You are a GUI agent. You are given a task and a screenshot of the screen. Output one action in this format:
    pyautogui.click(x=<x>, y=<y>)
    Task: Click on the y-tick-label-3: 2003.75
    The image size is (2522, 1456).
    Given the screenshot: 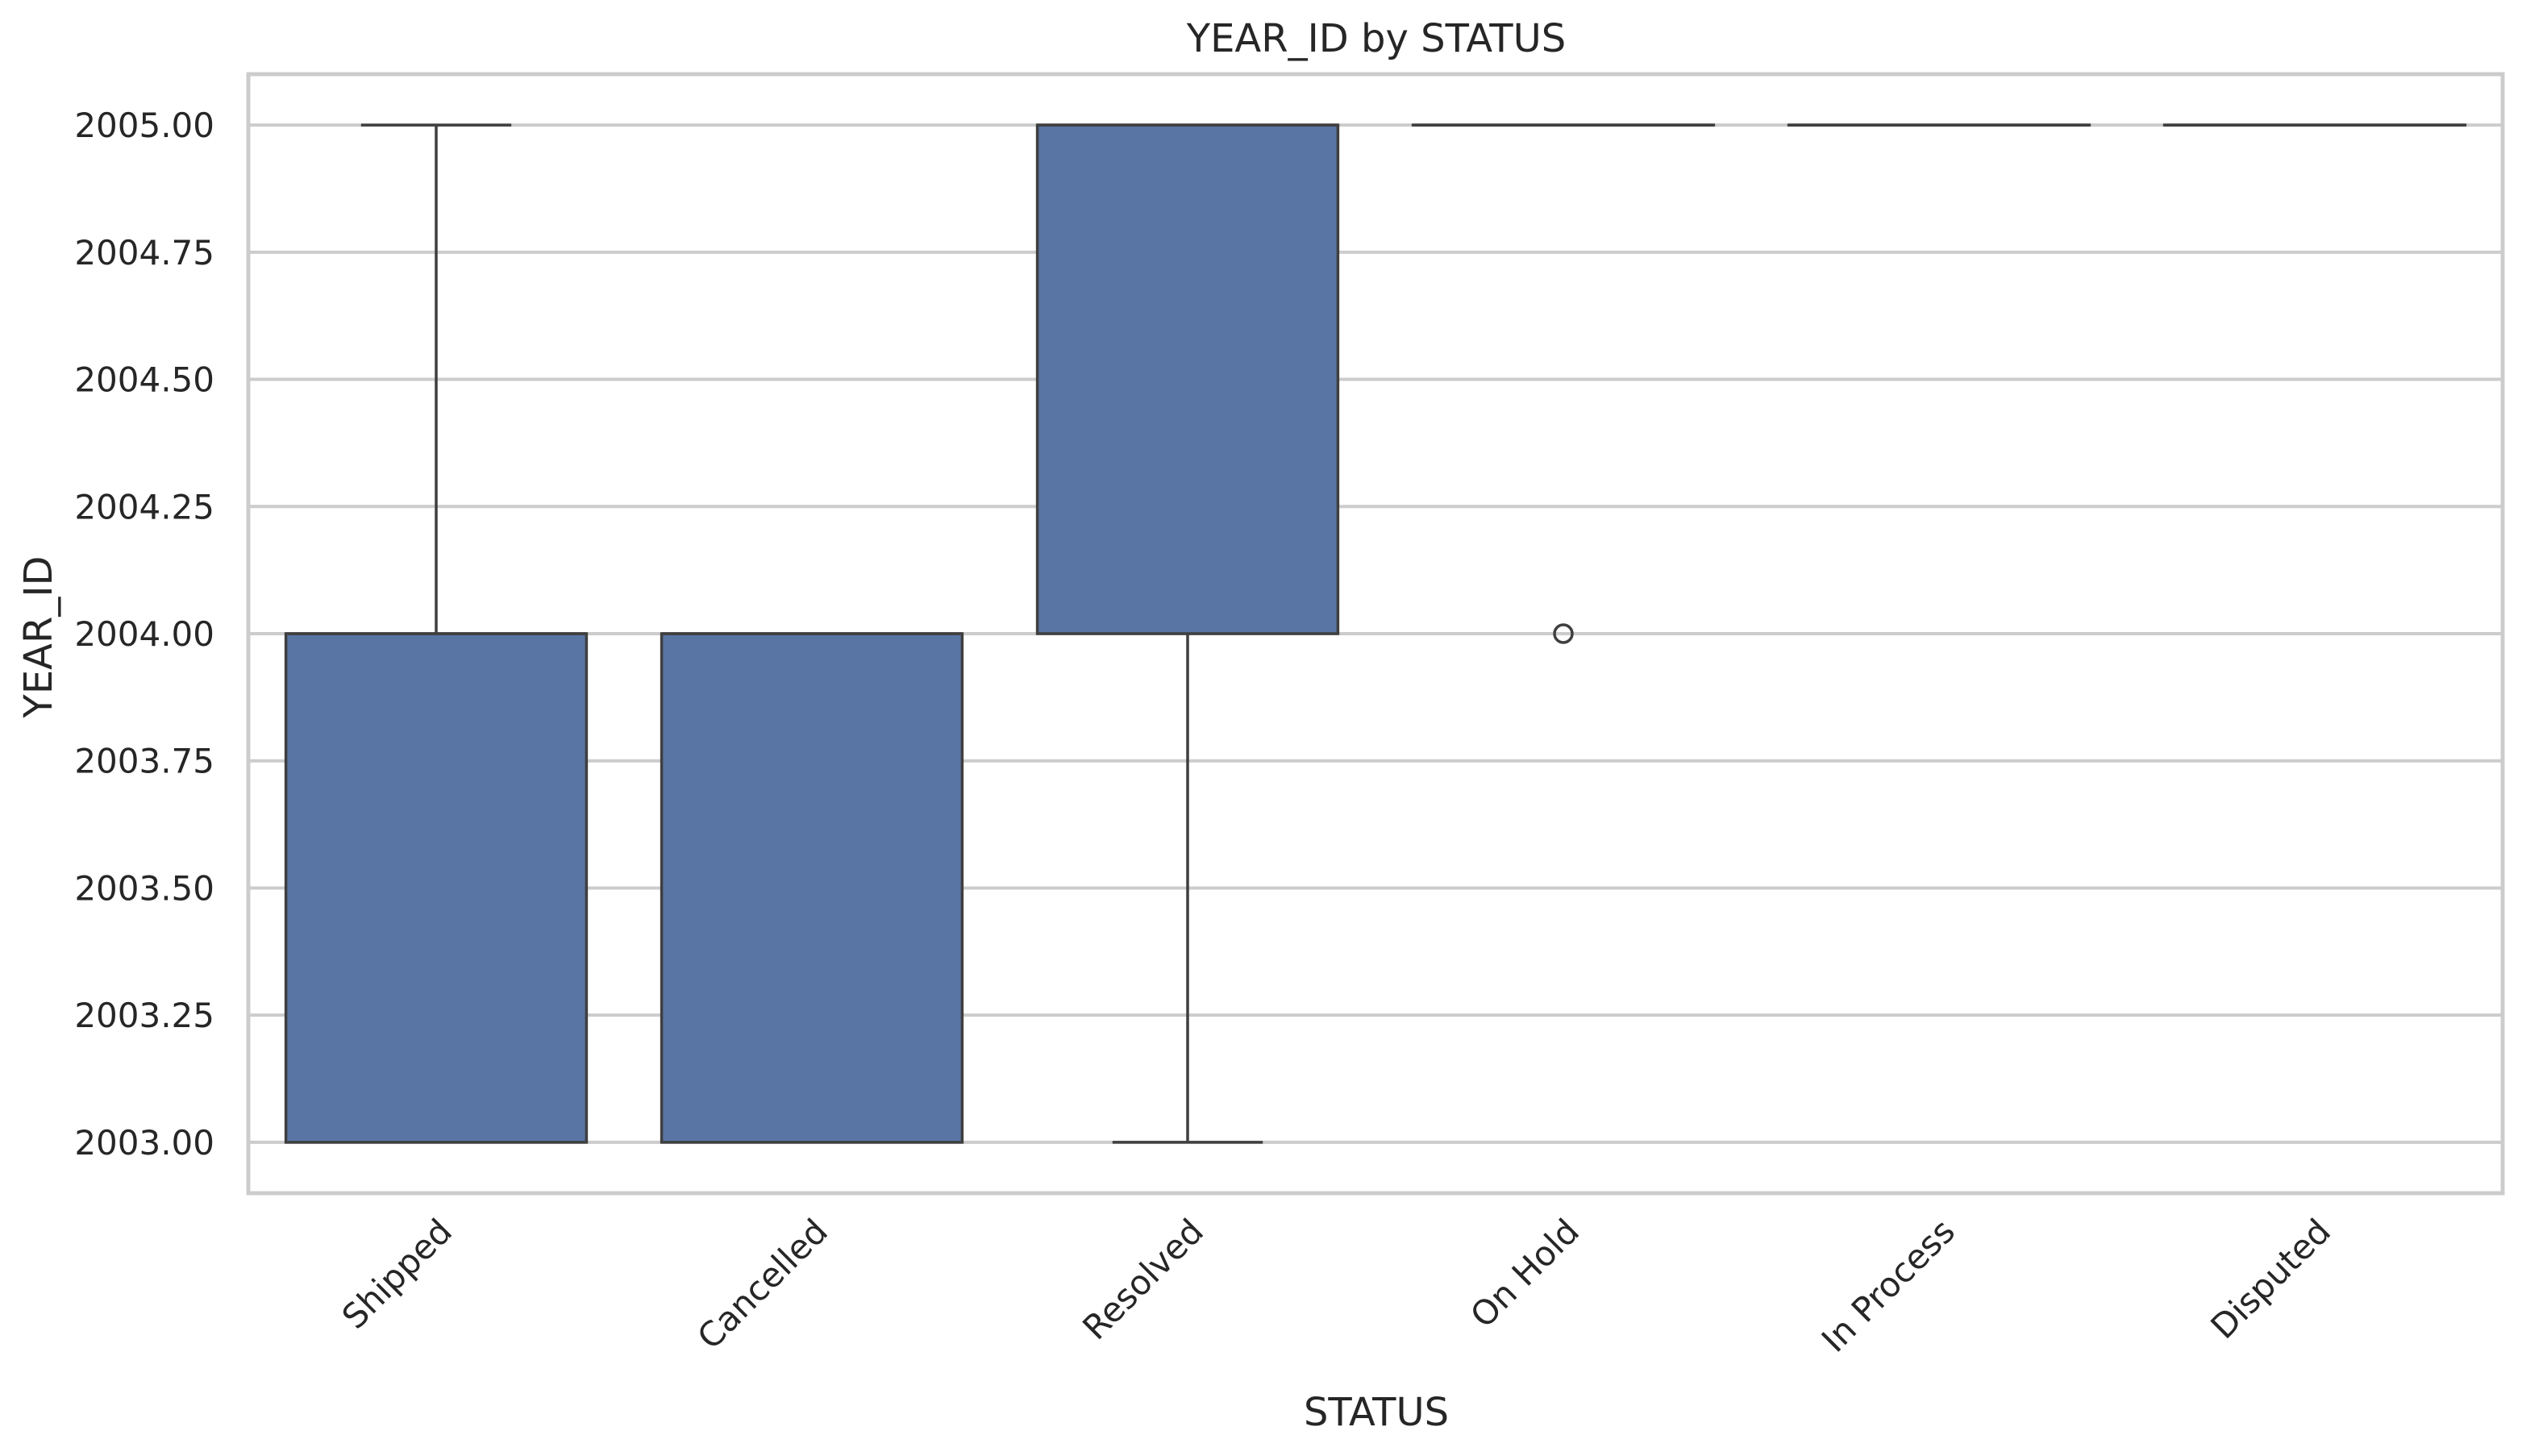 What is the action you would take?
    pyautogui.click(x=144, y=761)
    